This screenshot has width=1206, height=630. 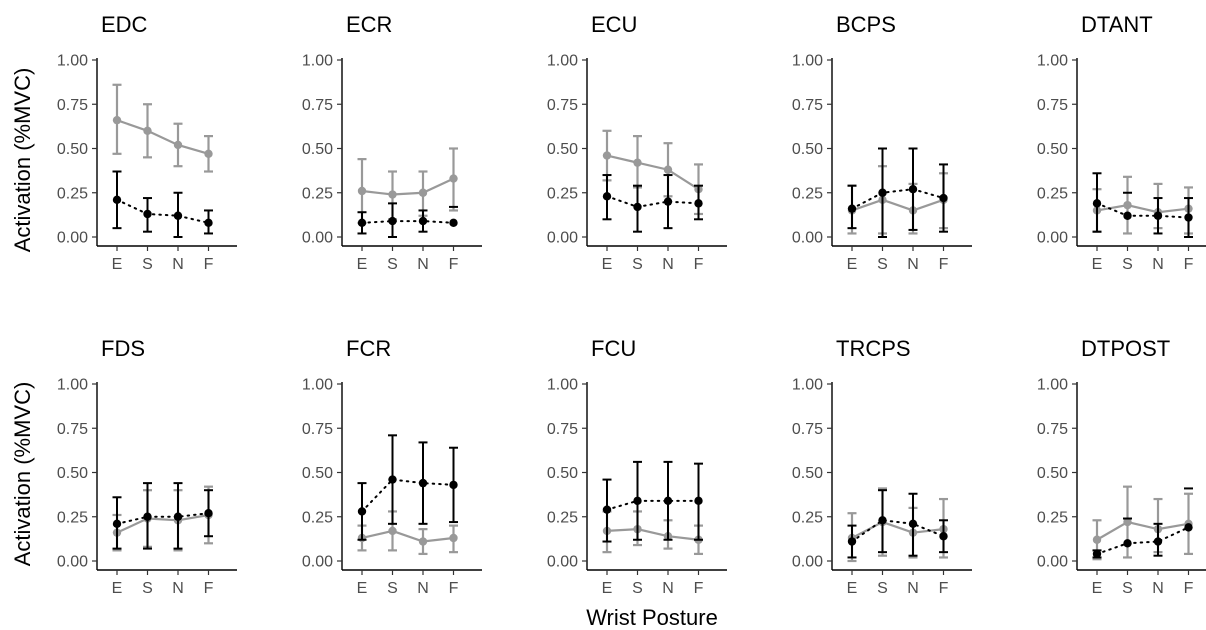 I want to click on x-axis-label: Wrist Posture, so click(x=652, y=617).